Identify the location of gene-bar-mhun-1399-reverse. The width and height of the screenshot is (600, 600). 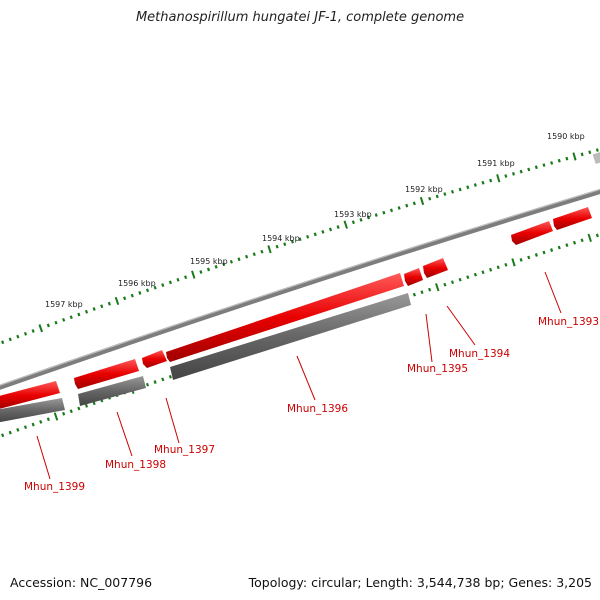
(32, 410).